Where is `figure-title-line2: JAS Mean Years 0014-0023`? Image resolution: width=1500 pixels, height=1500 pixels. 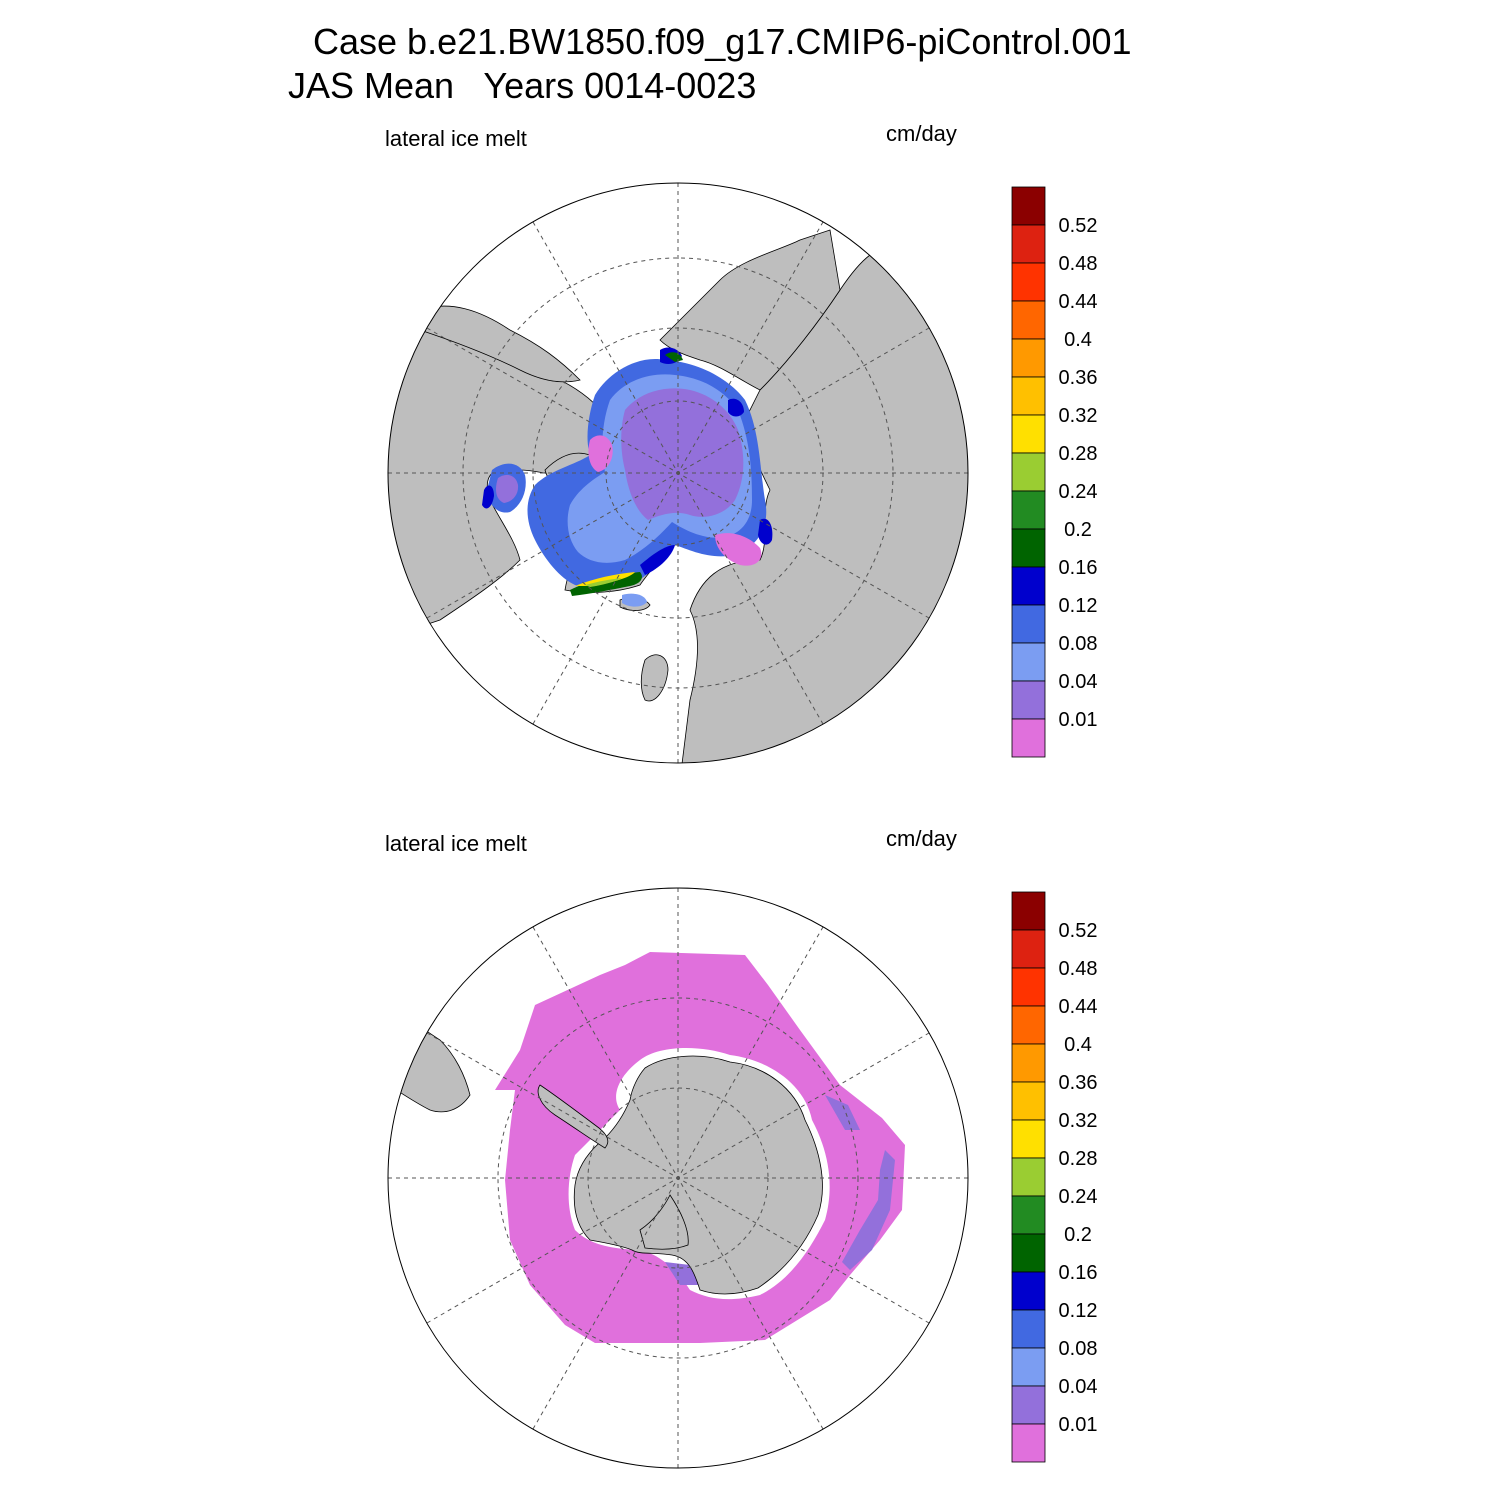 figure-title-line2: JAS Mean Years 0014-0023 is located at coordinates (522, 85).